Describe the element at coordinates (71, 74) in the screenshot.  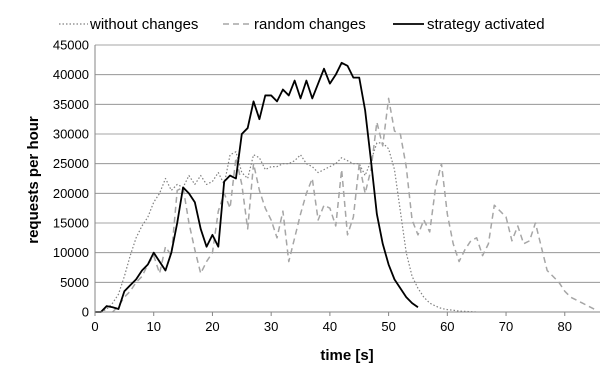
I see `y-tick-label: 40000` at that location.